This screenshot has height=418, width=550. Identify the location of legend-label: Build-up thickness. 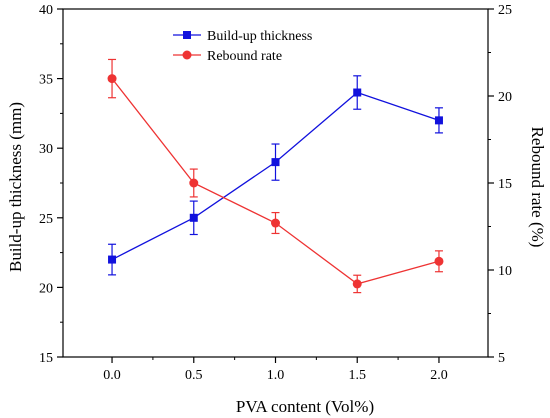
(259, 36).